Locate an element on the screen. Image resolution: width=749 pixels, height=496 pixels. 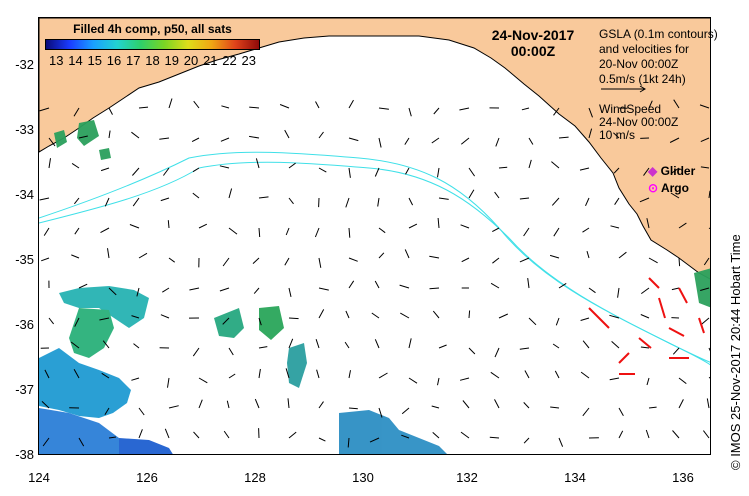
gsla-legend-line: and velocities for is located at coordinates (644, 49).